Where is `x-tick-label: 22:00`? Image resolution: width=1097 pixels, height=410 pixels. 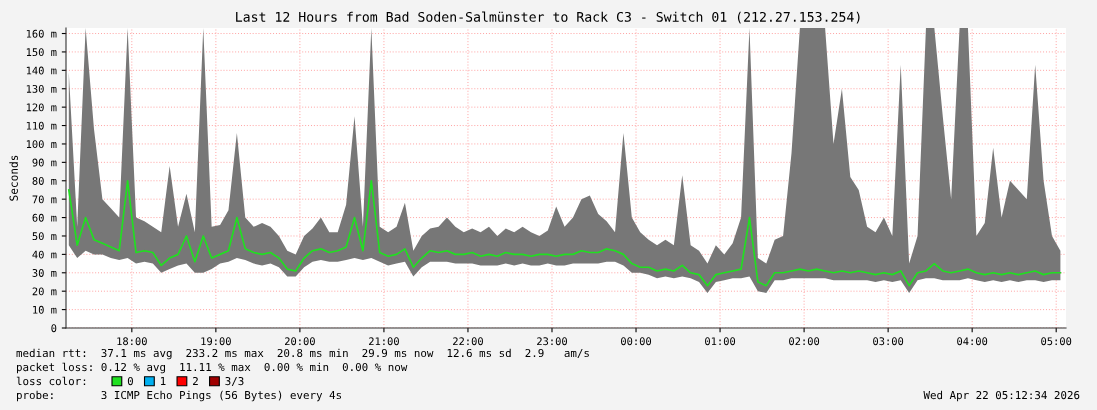 x-tick-label: 22:00 is located at coordinates (468, 341).